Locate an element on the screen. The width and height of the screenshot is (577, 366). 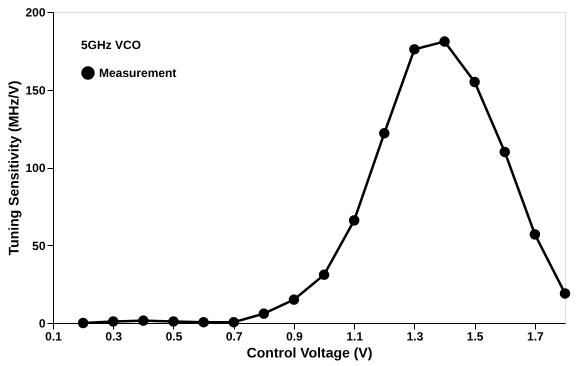
x-tick-label: 1.5 is located at coordinates (475, 337).